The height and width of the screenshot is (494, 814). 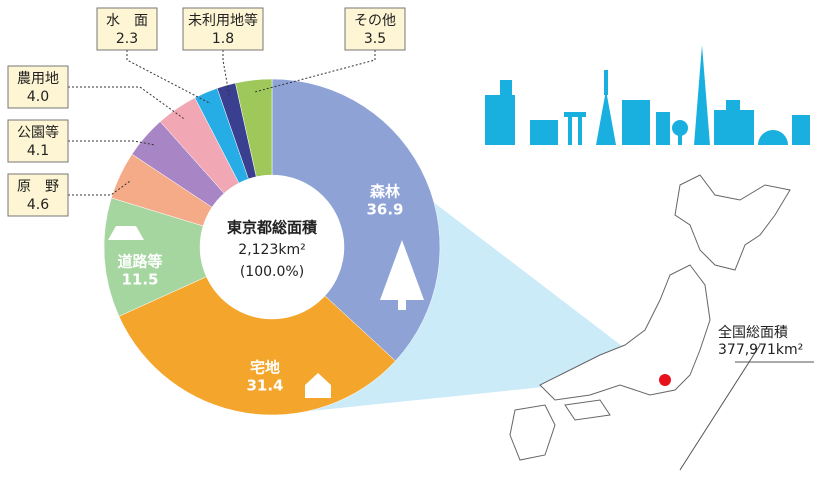 What do you see at coordinates (38, 205) in the screenshot?
I see `box-value: 4.6` at bounding box center [38, 205].